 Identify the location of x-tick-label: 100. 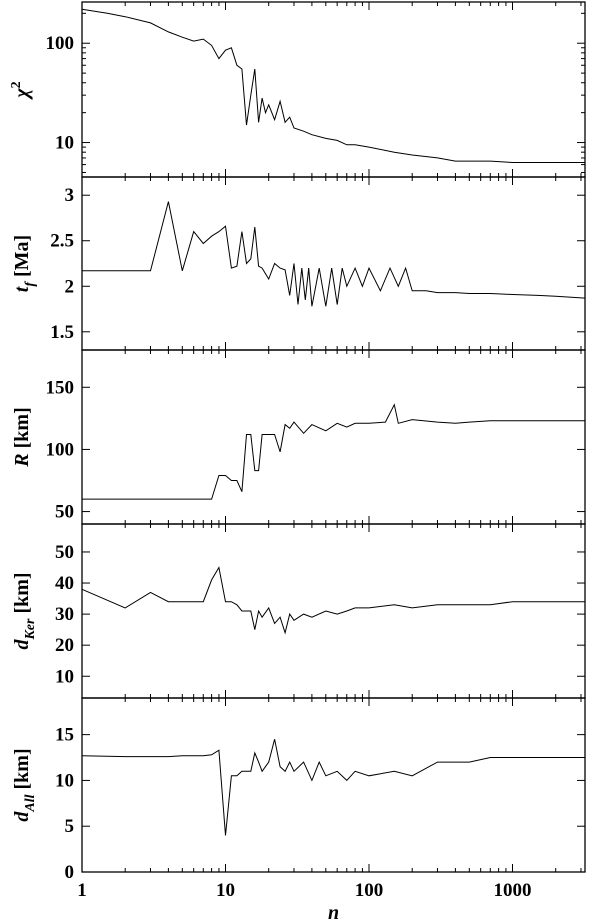
(369, 890).